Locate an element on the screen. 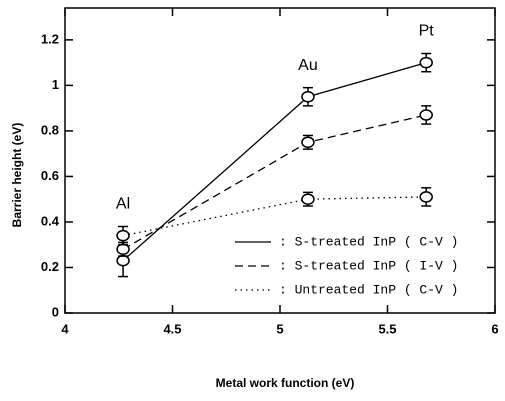  y-tick-label: 0.6 is located at coordinates (50, 175).